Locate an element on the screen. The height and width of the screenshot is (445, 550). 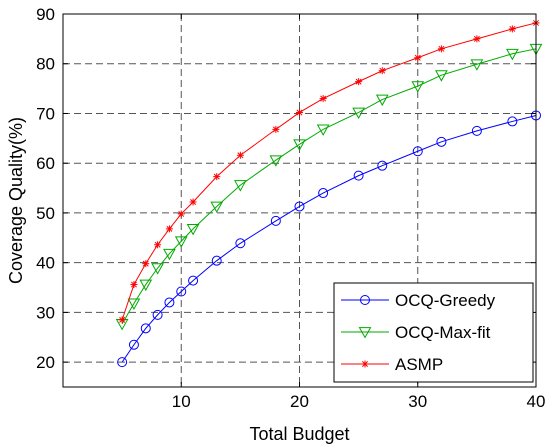
x-tick-label: 10 is located at coordinates (181, 401).